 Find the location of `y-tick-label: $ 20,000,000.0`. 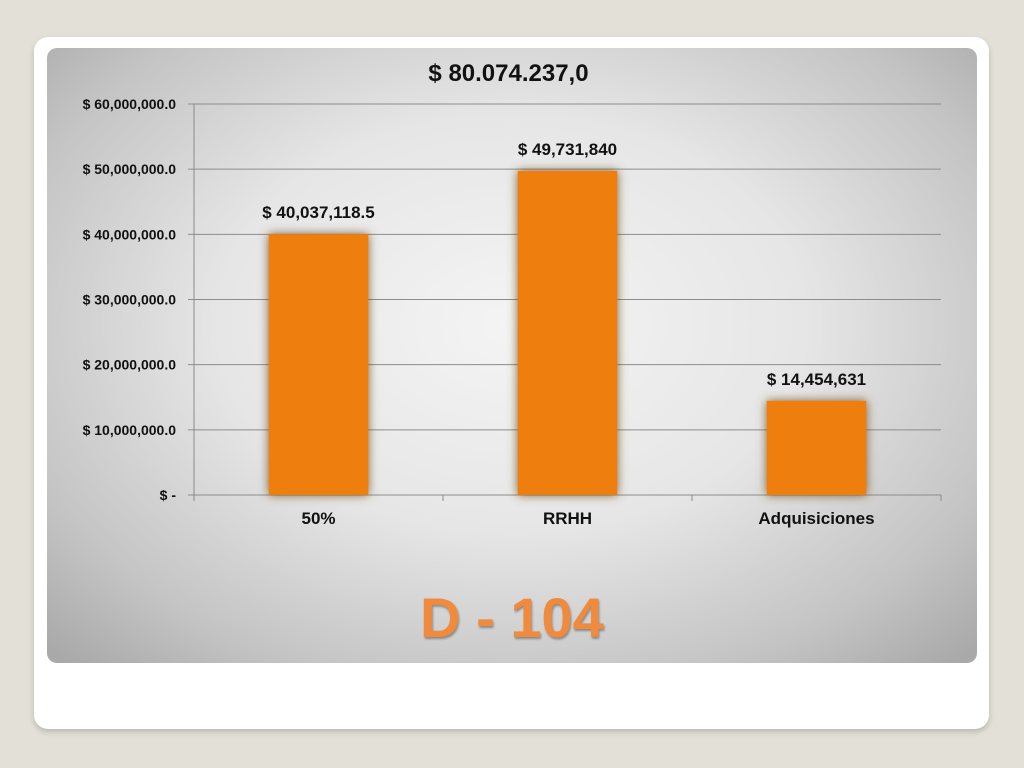

y-tick-label: $ 20,000,000.0 is located at coordinates (130, 365).